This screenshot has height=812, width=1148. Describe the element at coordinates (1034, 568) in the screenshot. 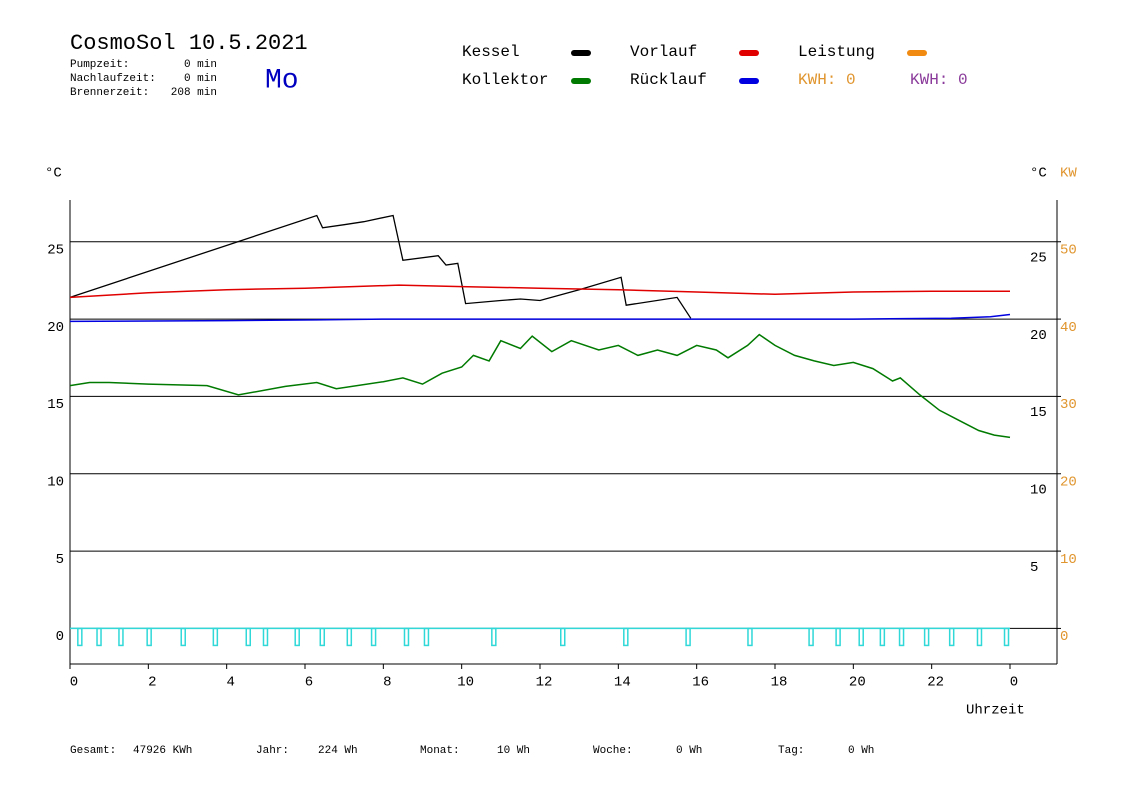

I see `y-right-tick-label: 5` at that location.